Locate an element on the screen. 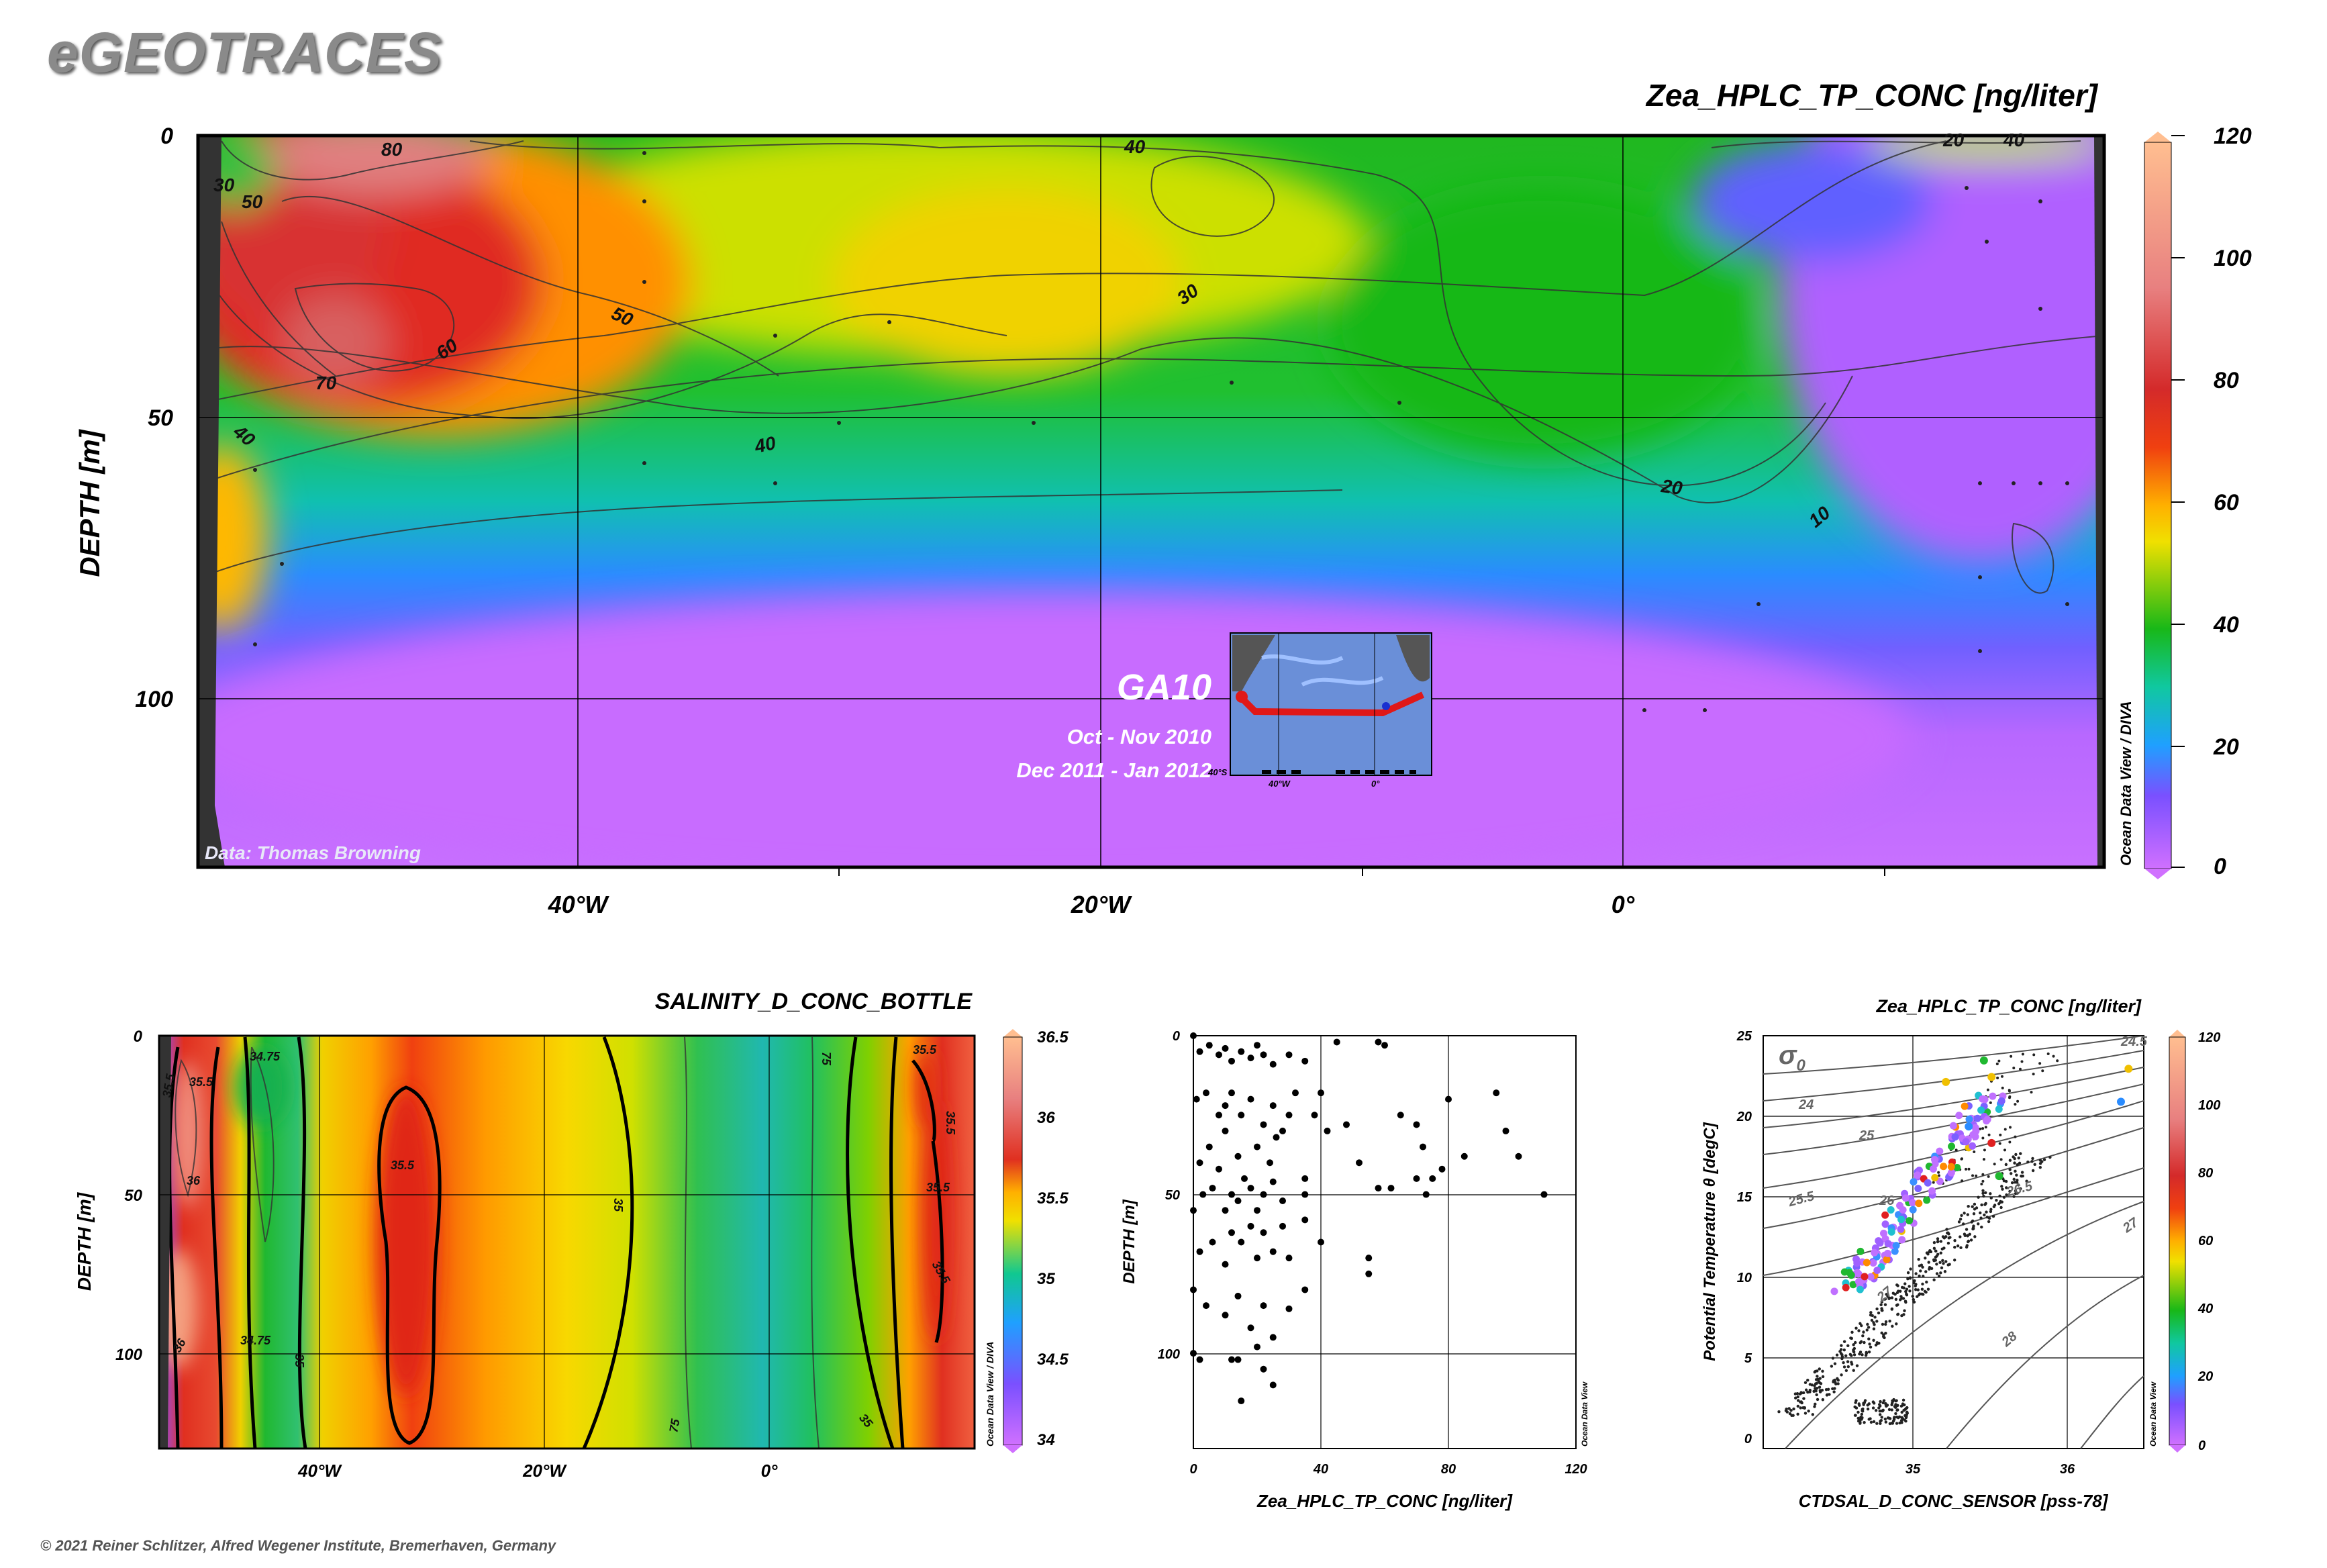 The height and width of the screenshot is (1568, 2327). ytick-label: 5 is located at coordinates (1748, 1359).